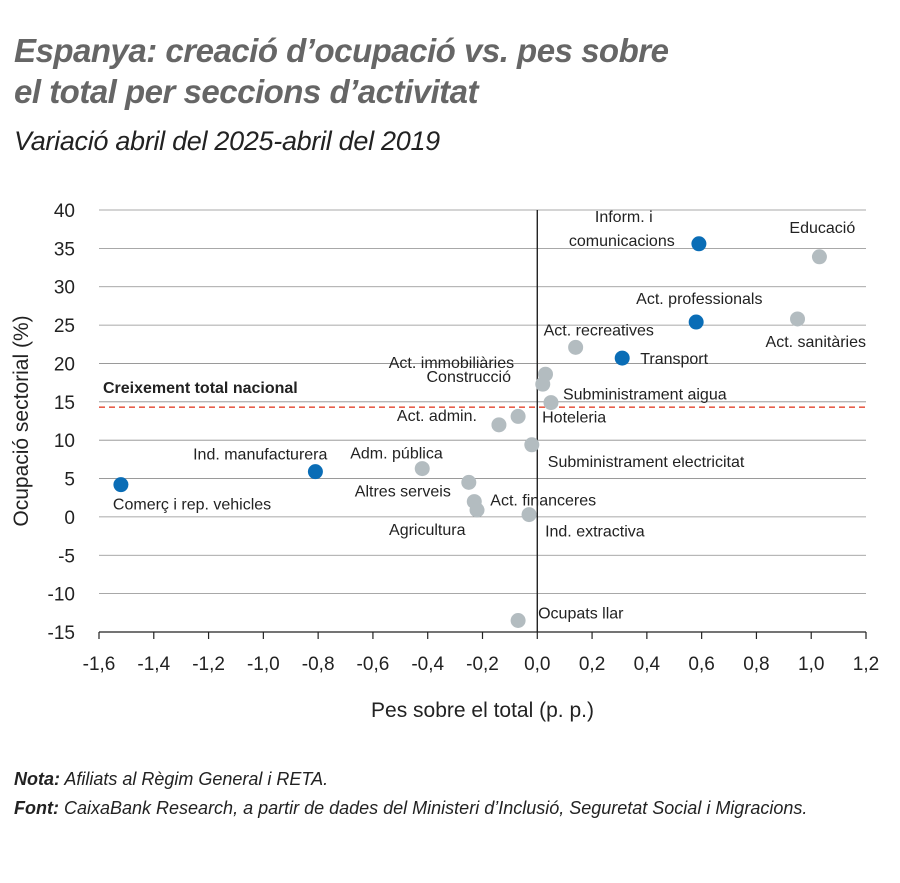 This screenshot has width=900, height=883. Describe the element at coordinates (674, 359) in the screenshot. I see `data-point-label: Transport` at that location.